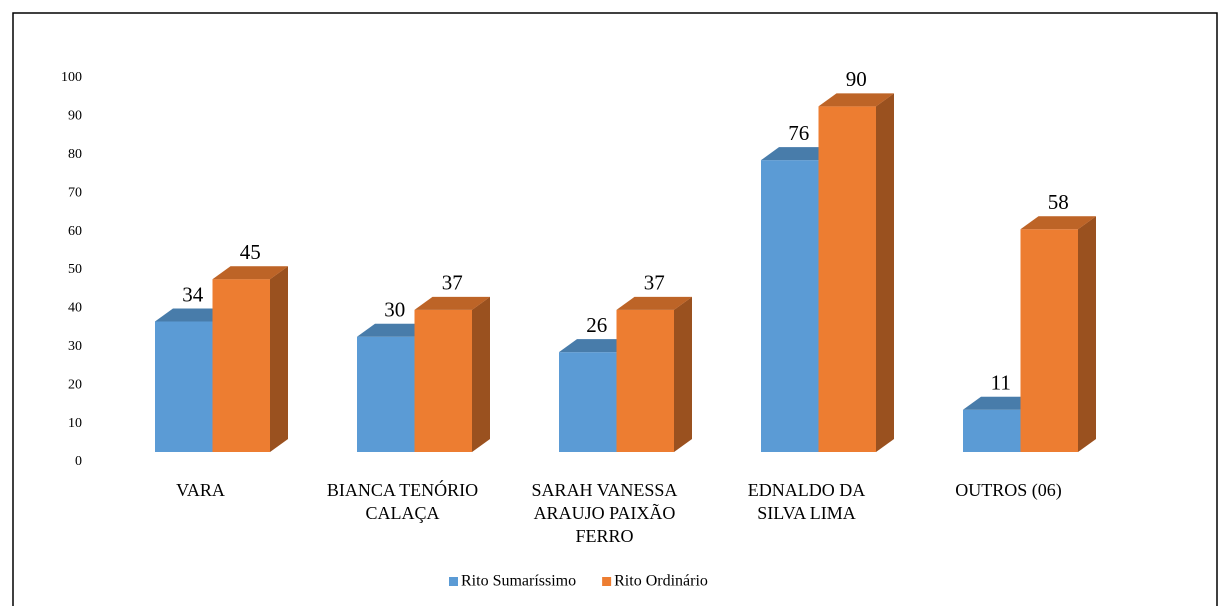 The width and height of the screenshot is (1218, 606). What do you see at coordinates (605, 490) in the screenshot?
I see `x-tick-line: SARAH VANESSA` at bounding box center [605, 490].